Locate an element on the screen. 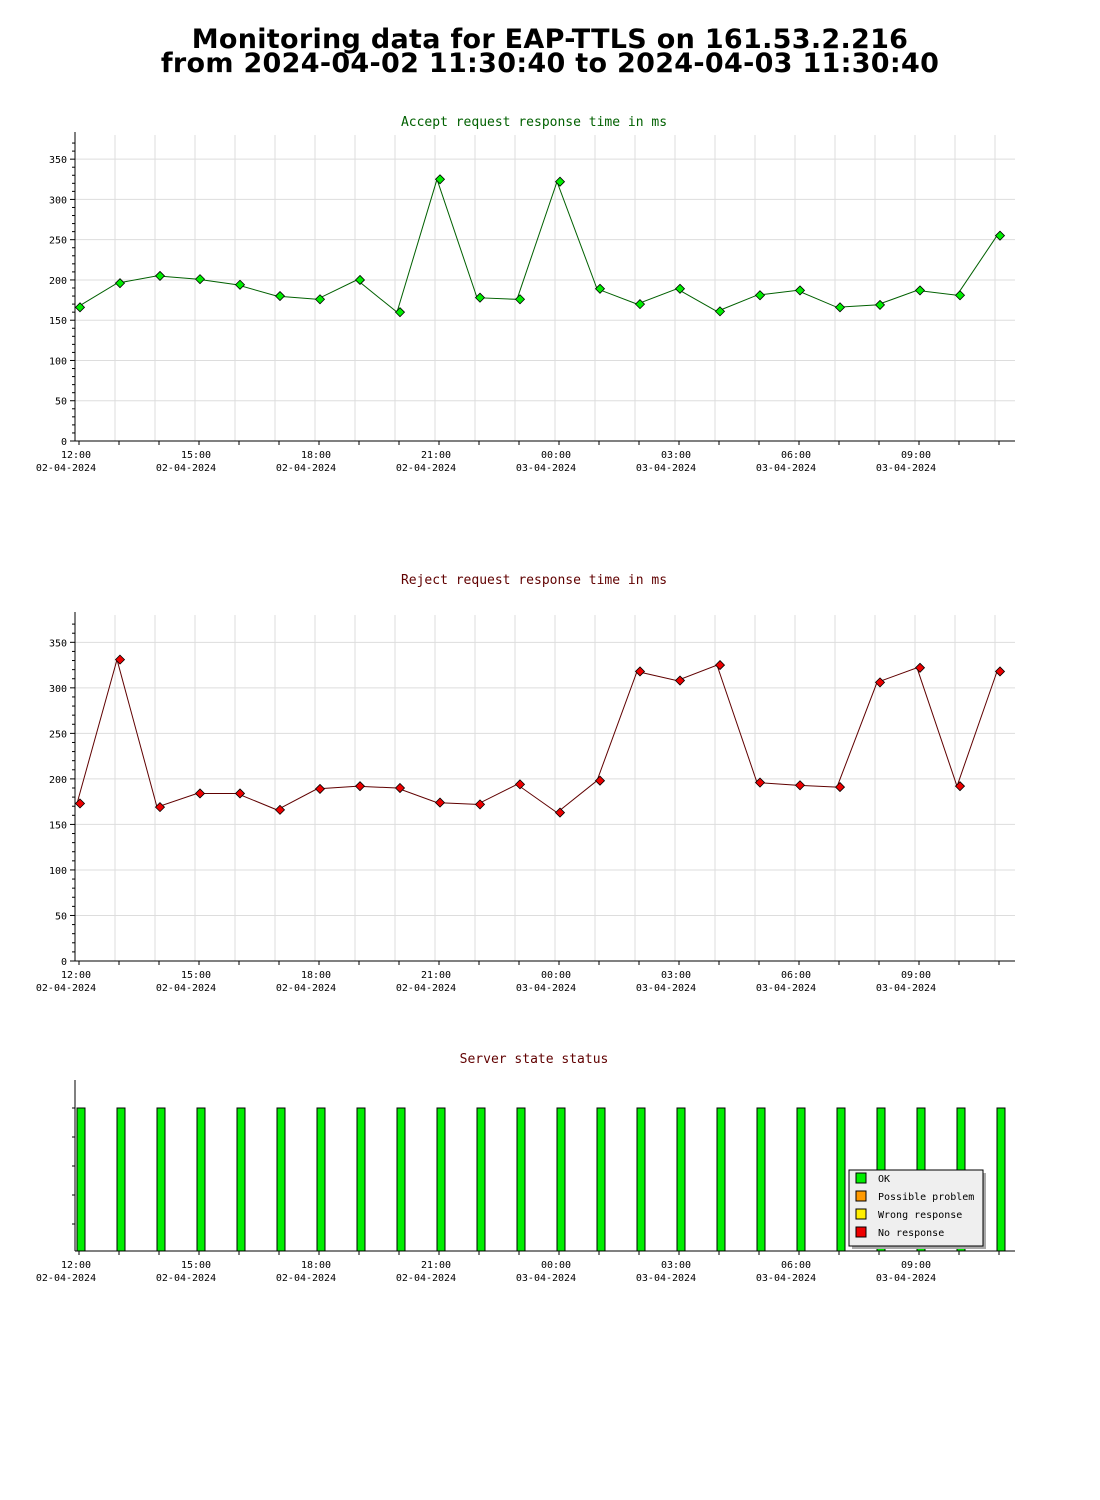 This screenshot has width=1100, height=1500. reject-x-tick-time: 18:00 is located at coordinates (316, 975).